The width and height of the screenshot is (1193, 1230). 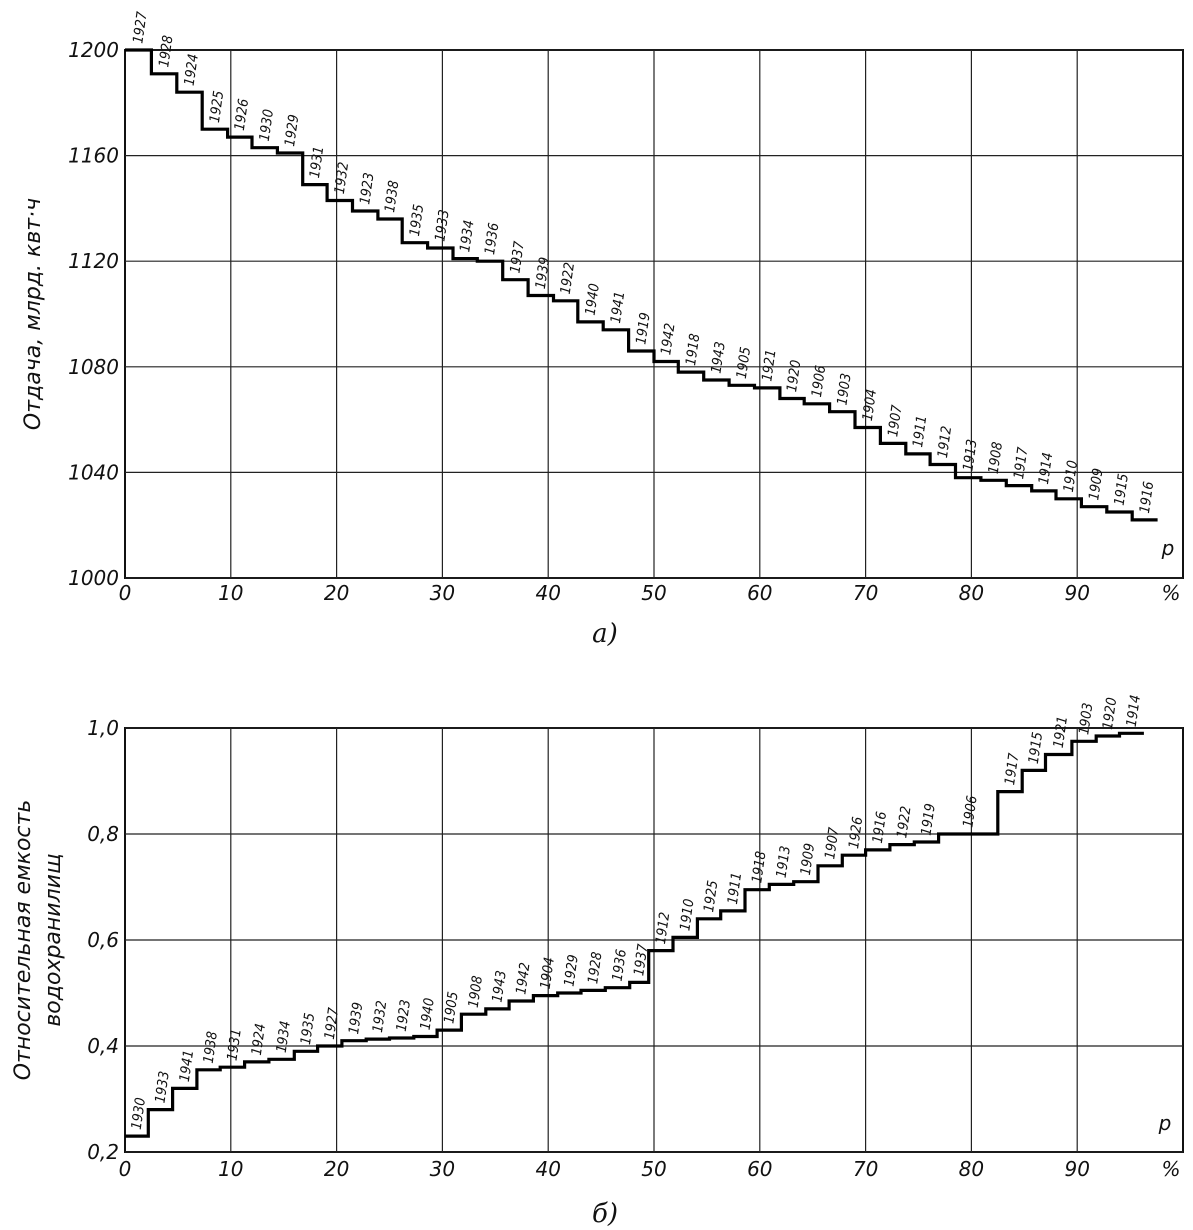 What do you see at coordinates (38, 940) in the screenshot?
I see `y-axis-label: Относительная емкость водохранилищ` at bounding box center [38, 940].